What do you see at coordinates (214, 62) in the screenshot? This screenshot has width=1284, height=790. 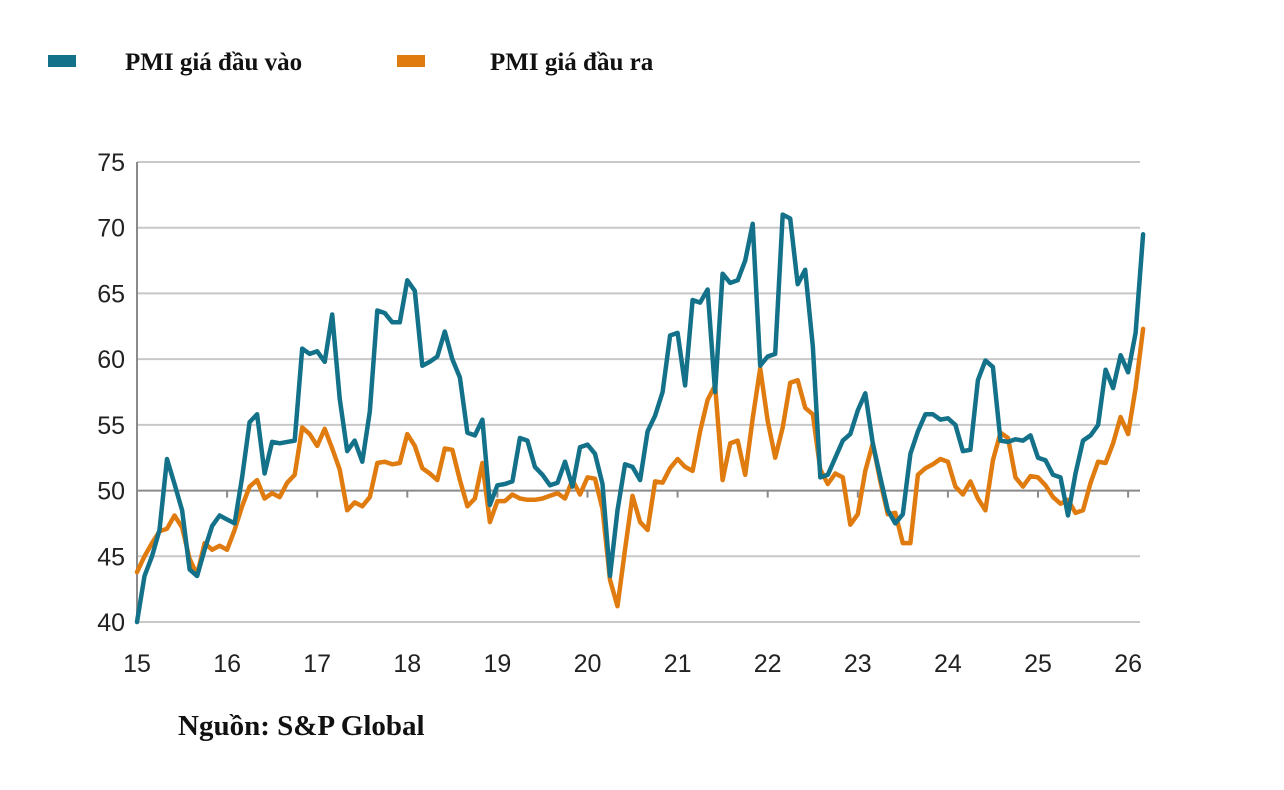 I see `legend-label-input: PMI giá đầu vào` at bounding box center [214, 62].